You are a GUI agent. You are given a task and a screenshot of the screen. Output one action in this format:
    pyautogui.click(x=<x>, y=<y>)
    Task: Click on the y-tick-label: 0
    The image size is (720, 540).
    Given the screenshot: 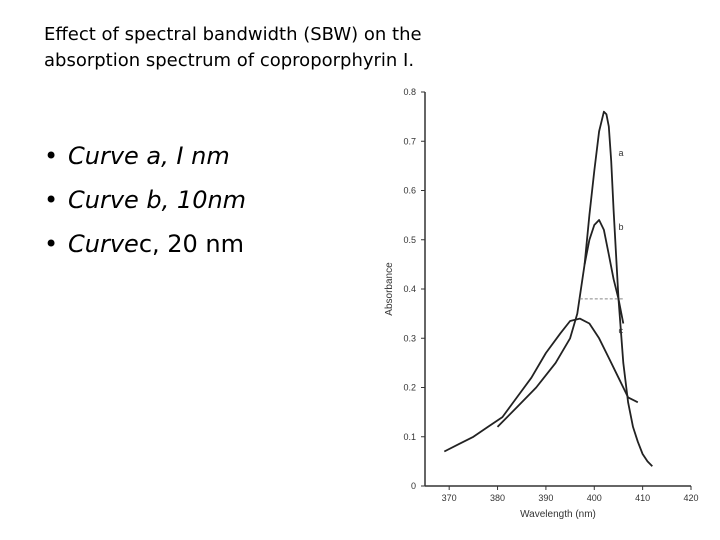 What is the action you would take?
    pyautogui.click(x=413, y=486)
    